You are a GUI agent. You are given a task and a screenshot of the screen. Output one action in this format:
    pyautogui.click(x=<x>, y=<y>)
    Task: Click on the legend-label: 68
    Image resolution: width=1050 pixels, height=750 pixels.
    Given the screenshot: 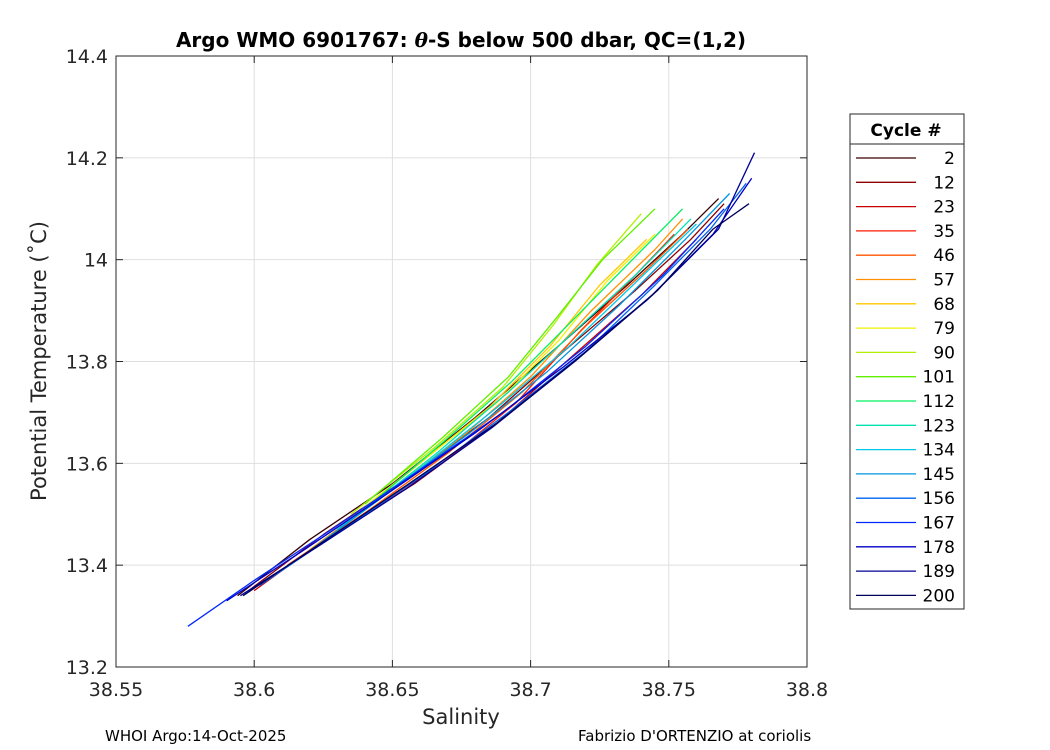 What is the action you would take?
    pyautogui.click(x=944, y=305)
    